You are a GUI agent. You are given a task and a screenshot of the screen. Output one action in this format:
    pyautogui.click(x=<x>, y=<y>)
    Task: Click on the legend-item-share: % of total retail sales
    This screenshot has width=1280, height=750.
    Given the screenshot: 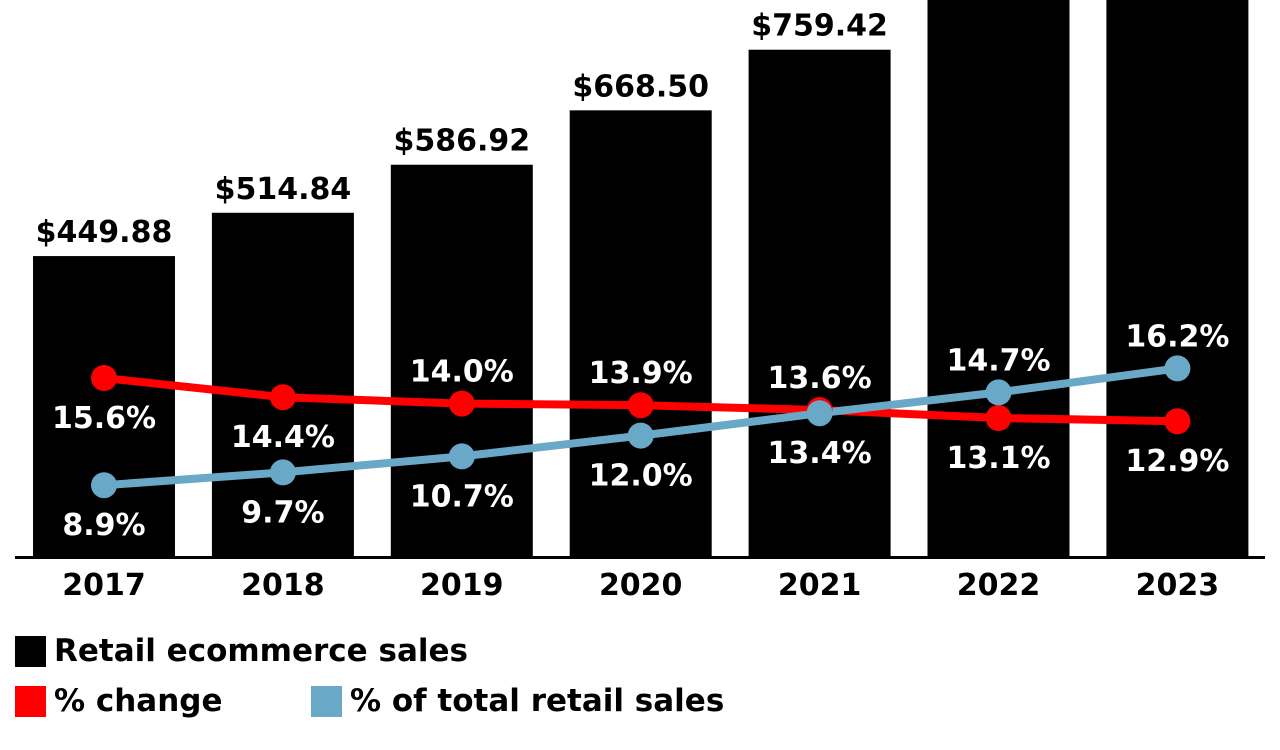 What is the action you would take?
    pyautogui.click(x=517, y=701)
    